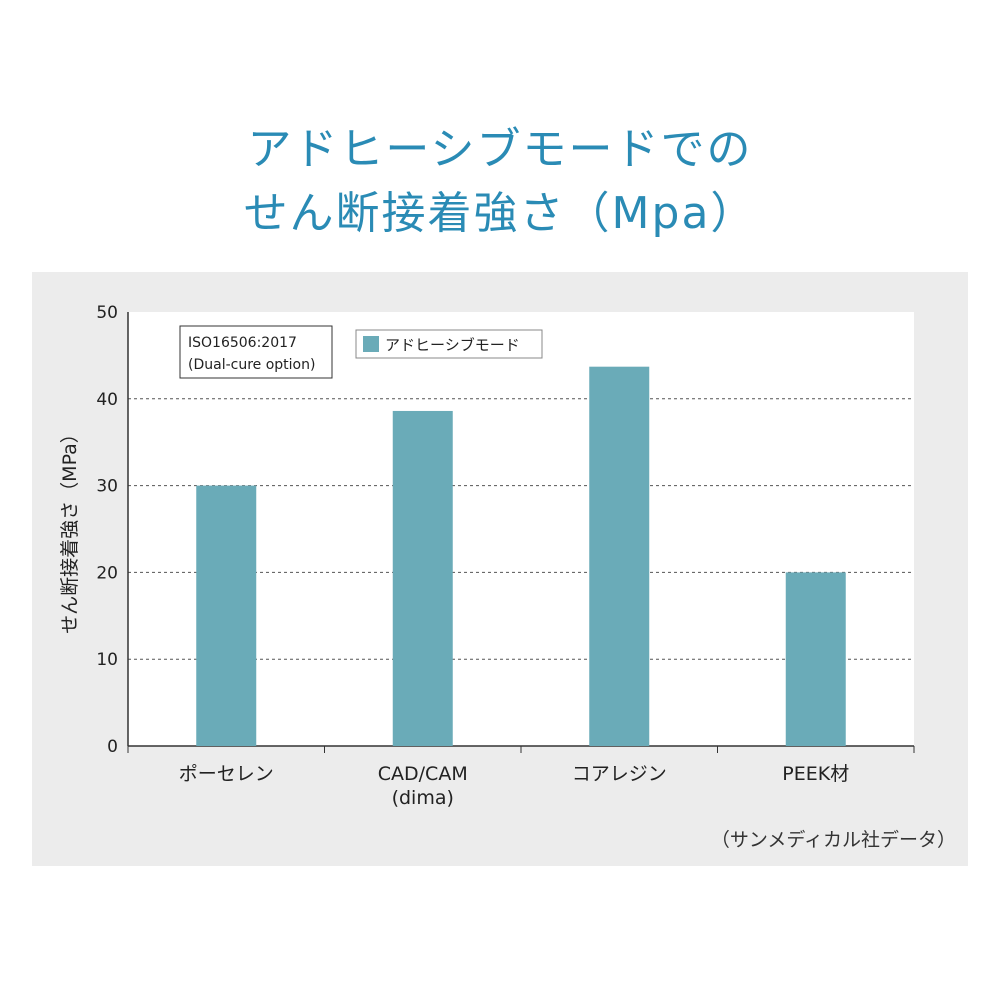 The width and height of the screenshot is (1000, 1000). Describe the element at coordinates (70, 529) in the screenshot. I see `y-axis-label: せん断接着強さ（MPa）` at that location.